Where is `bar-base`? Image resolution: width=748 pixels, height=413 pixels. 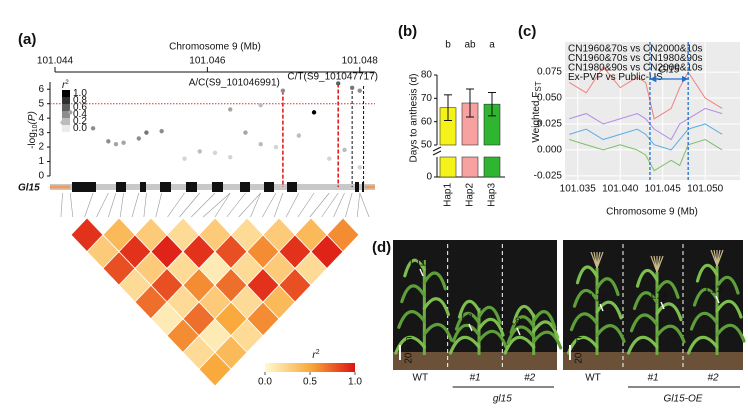
bar-base is located at coordinates (470, 167).